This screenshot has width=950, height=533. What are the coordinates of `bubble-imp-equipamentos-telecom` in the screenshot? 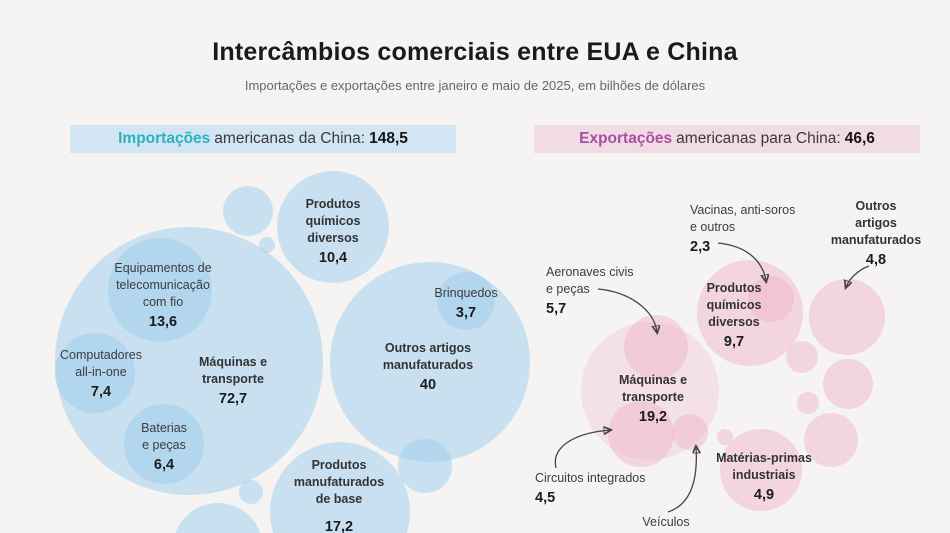 It's located at (160, 290).